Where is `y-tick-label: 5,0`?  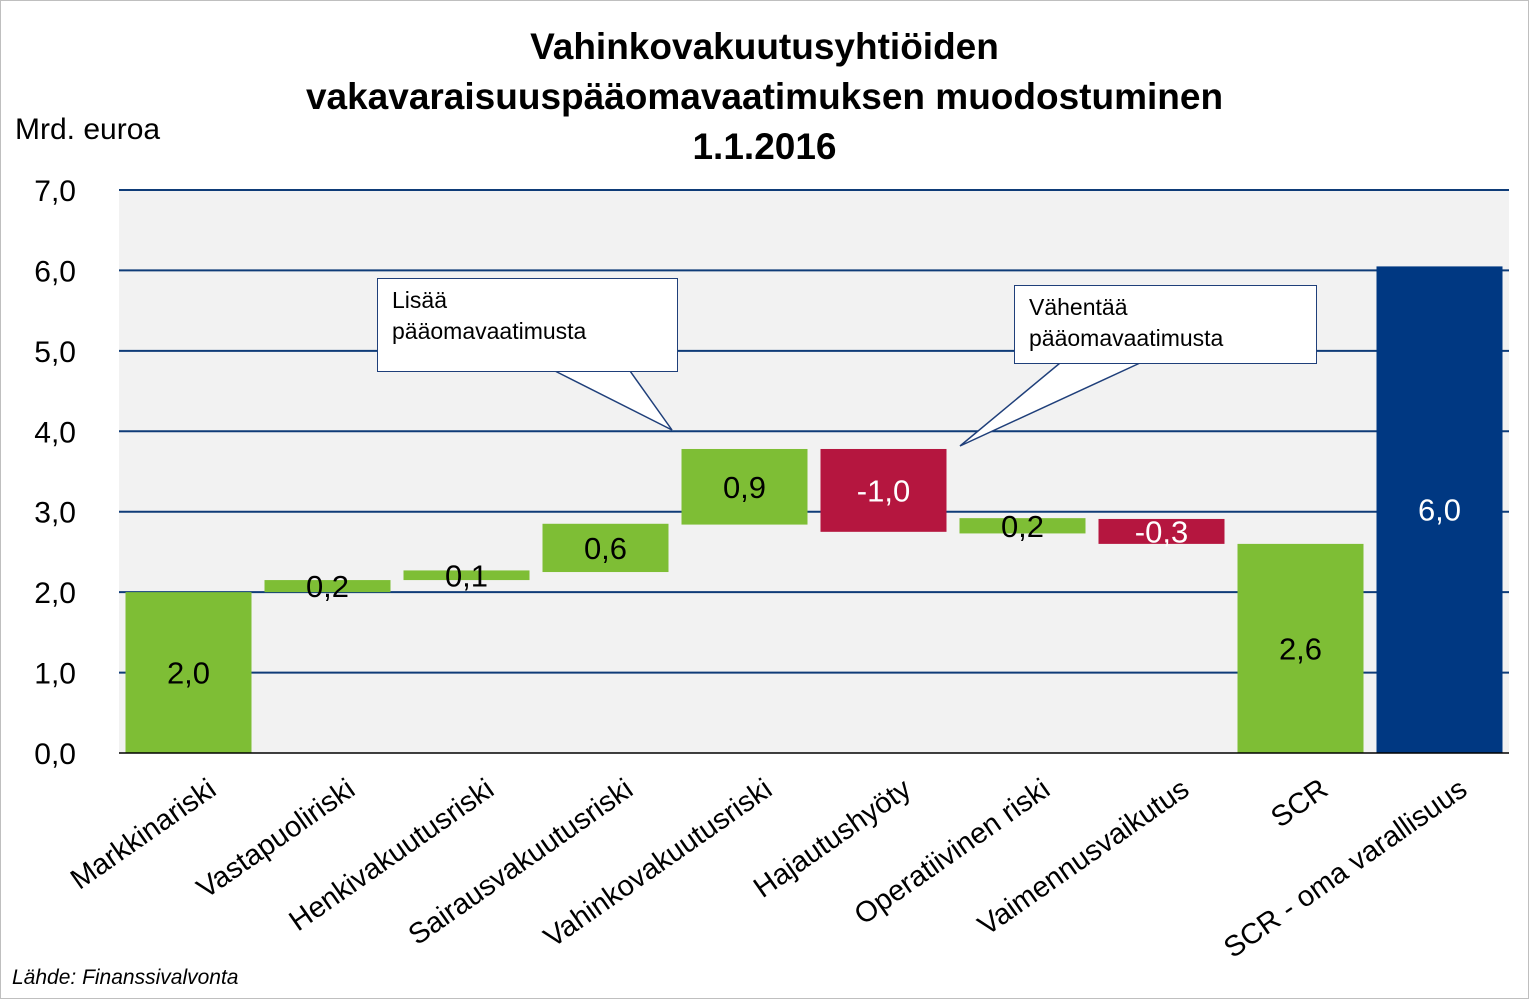
y-tick-label: 5,0 is located at coordinates (55, 352).